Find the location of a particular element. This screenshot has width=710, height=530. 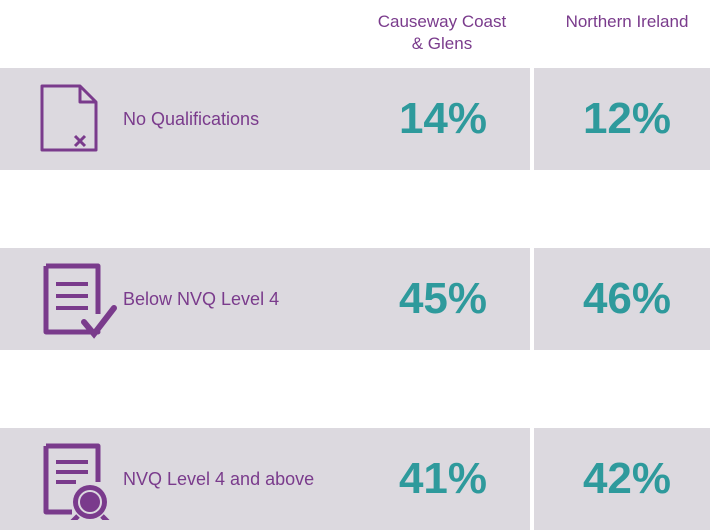

header-line: Causeway Coast is located at coordinates (442, 21).